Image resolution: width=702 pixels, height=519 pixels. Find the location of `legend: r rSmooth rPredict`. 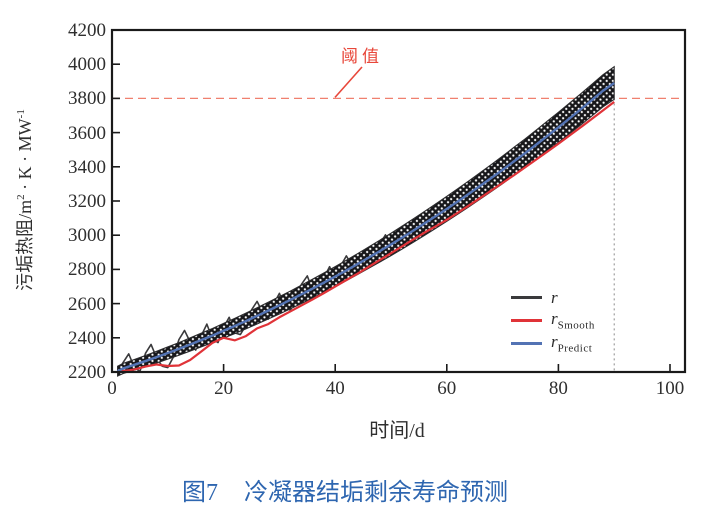

legend: r rSmooth rPredict is located at coordinates (553, 320).